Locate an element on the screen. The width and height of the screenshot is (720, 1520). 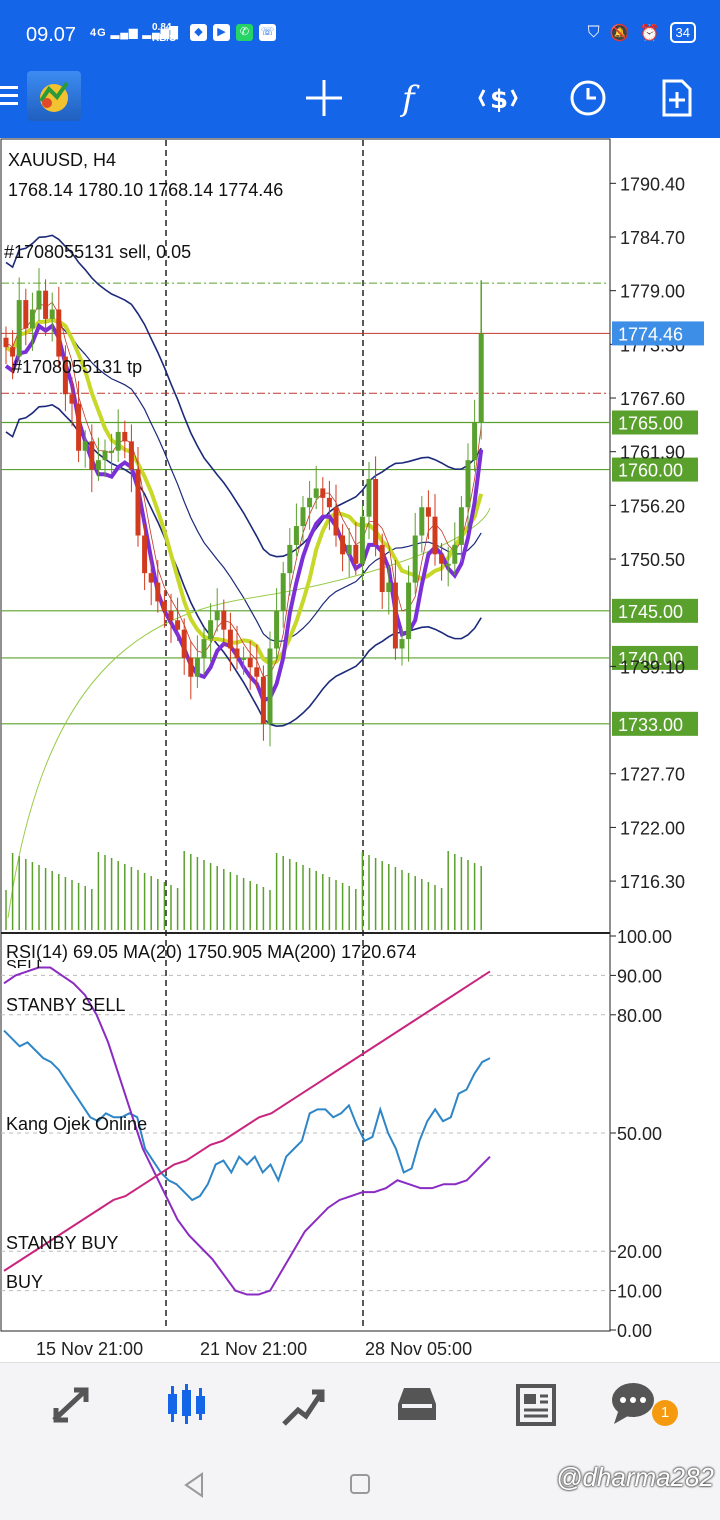
bollinger-middle is located at coordinates (243, 481).